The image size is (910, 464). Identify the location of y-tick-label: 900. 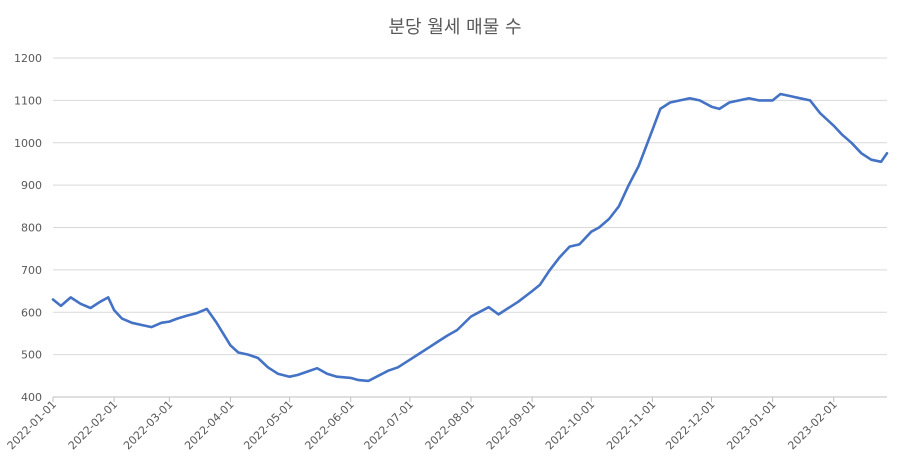
(31, 185).